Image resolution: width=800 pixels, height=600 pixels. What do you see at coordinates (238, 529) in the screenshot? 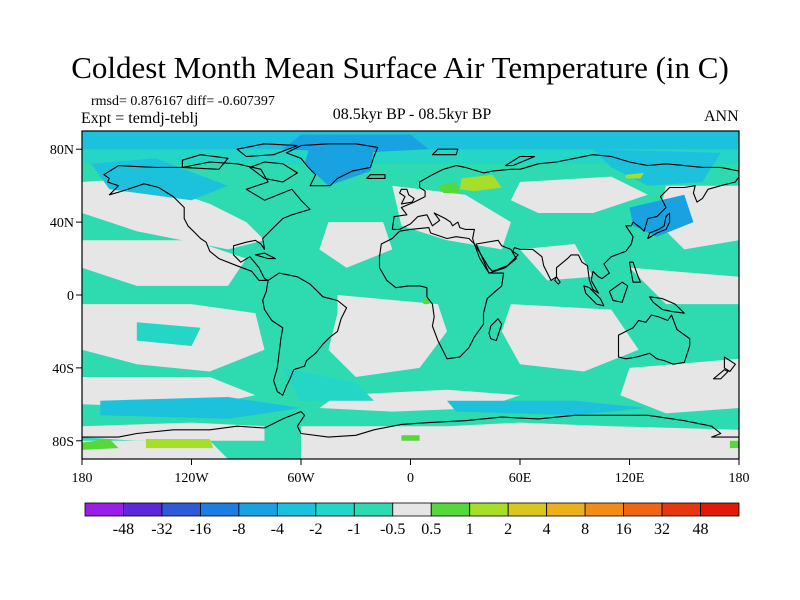
I see `colorbar-label: -8` at bounding box center [238, 529].